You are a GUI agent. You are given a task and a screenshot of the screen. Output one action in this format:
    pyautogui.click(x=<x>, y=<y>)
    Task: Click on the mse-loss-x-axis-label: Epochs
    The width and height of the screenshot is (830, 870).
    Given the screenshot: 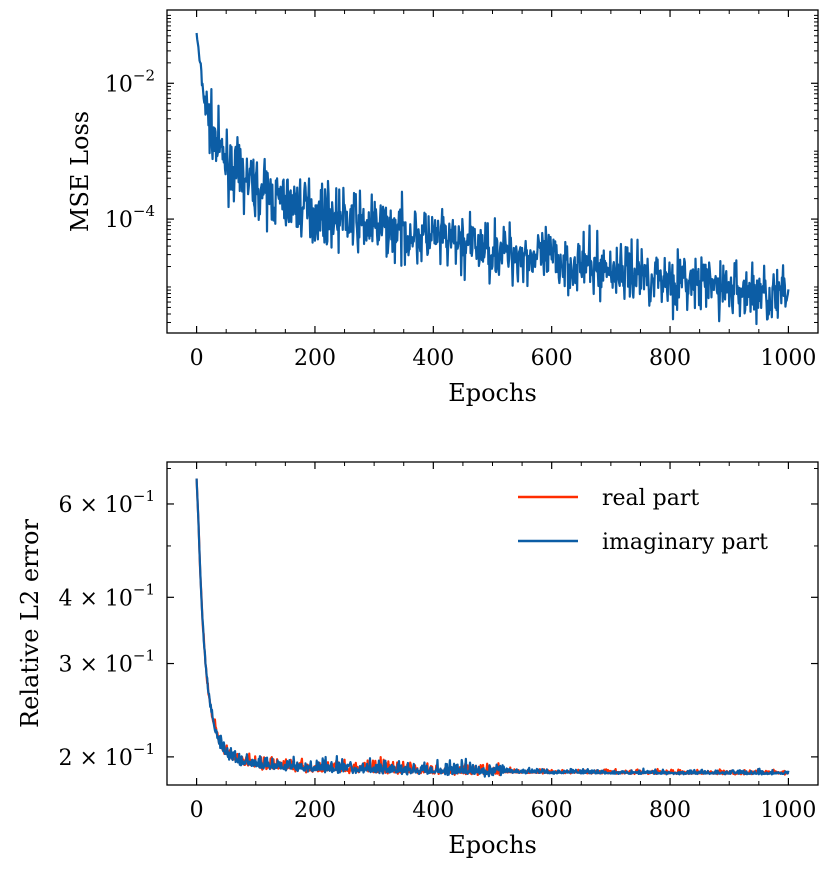 What is the action you would take?
    pyautogui.click(x=492, y=393)
    